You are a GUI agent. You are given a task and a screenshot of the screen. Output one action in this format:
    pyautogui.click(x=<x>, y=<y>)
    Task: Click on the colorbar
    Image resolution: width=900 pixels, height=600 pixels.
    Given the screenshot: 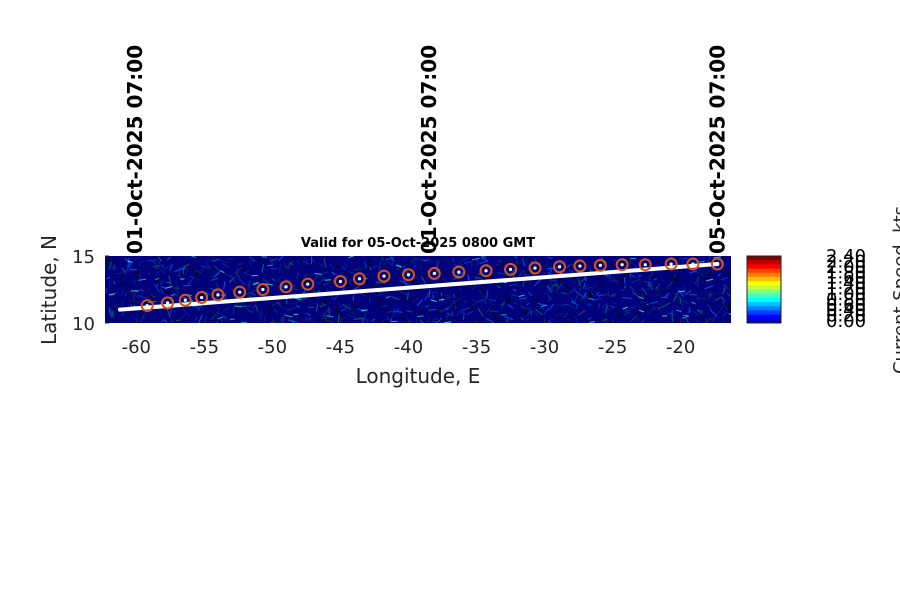 What is the action you would take?
    pyautogui.click(x=764, y=289)
    